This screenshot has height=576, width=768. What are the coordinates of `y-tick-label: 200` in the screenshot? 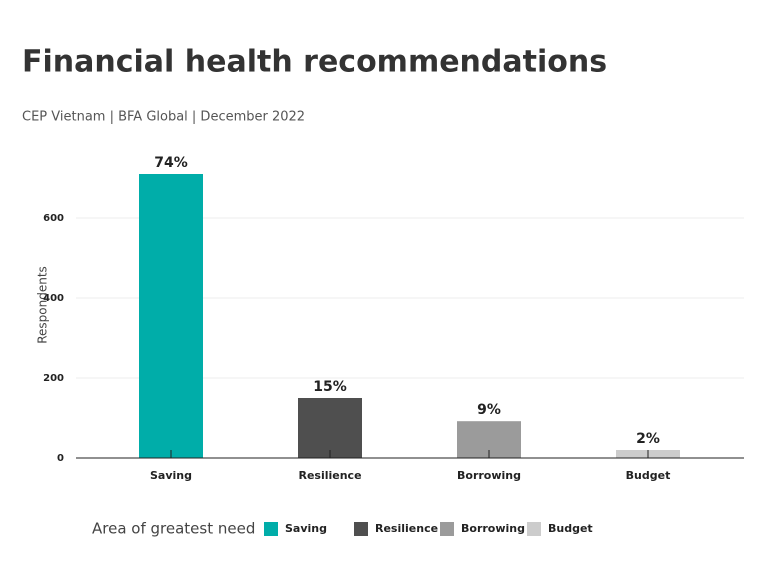 It's located at (53, 378).